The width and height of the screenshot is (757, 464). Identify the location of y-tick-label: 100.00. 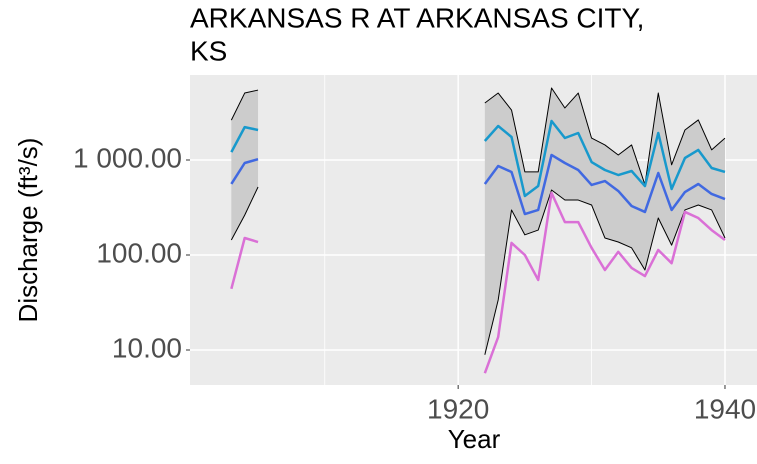
(139, 252).